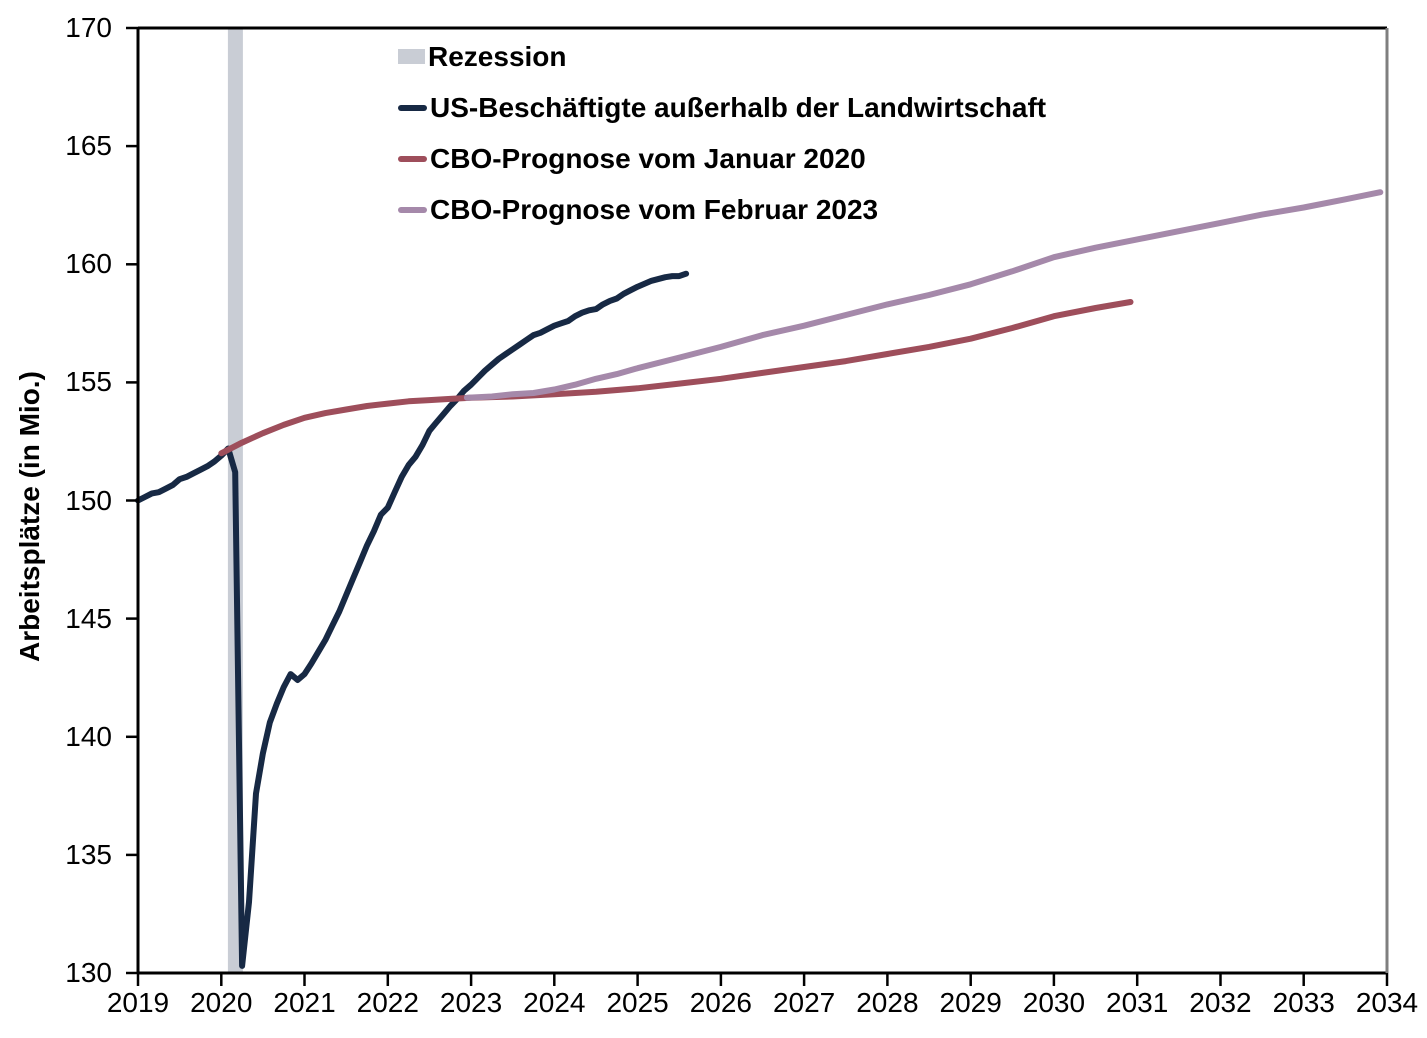 This screenshot has width=1427, height=1038. Describe the element at coordinates (411, 56) in the screenshot. I see `legend-band-swatch-icon` at that location.